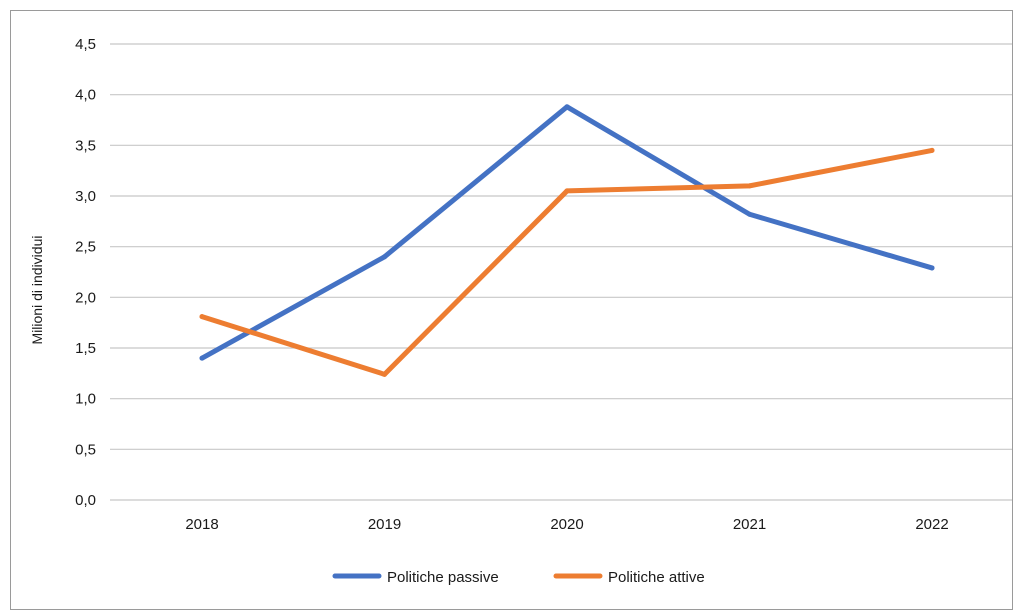  Describe the element at coordinates (37, 290) in the screenshot. I see `y-axis-label: Milioni di individui` at that location.